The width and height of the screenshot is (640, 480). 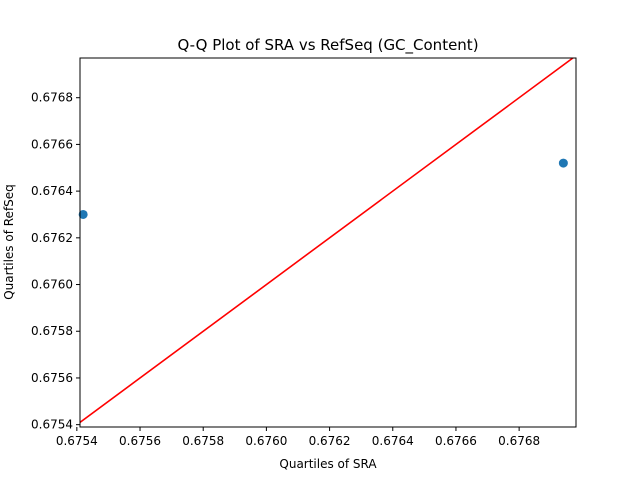 I want to click on x-tick-label: 0.6756, so click(x=140, y=441).